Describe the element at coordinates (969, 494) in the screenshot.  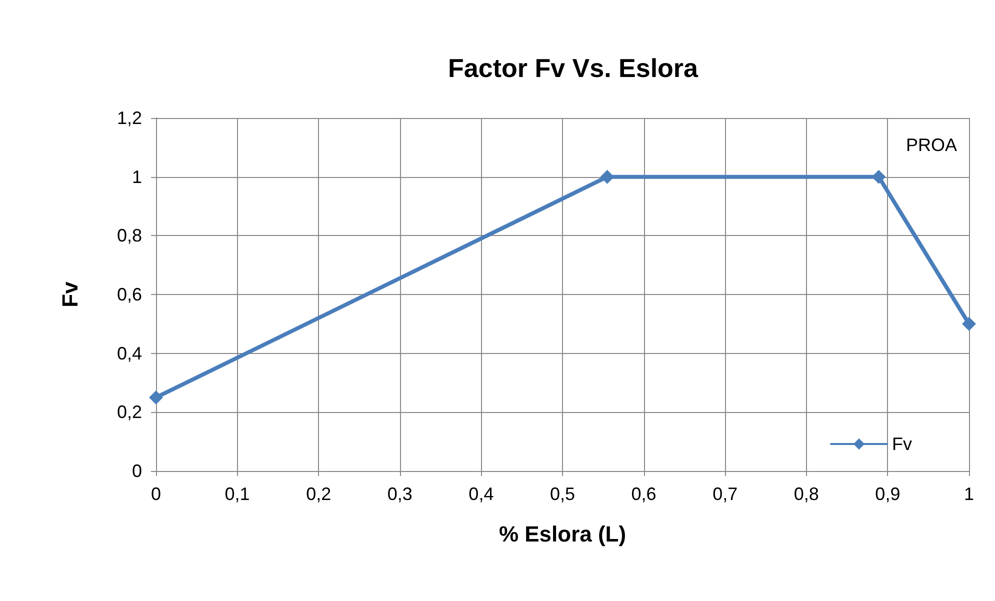
I see `x-tick-label: 1` at that location.